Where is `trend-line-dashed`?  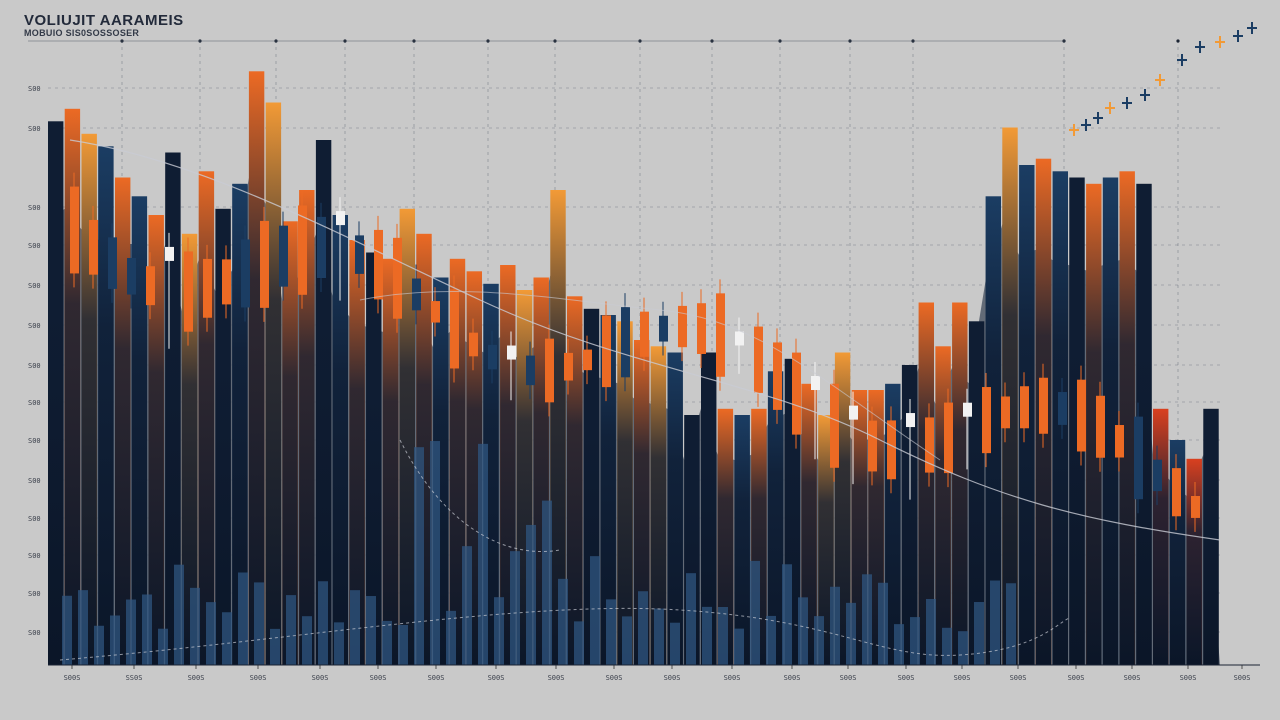 trend-line-dashed is located at coordinates (480, 495).